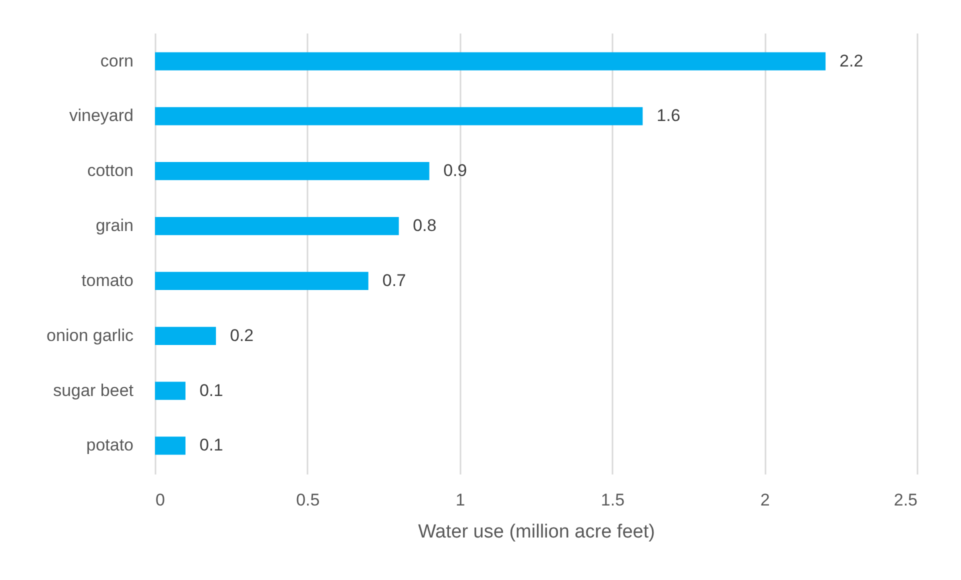 The width and height of the screenshot is (961, 580). I want to click on x-tick-label: 1, so click(461, 500).